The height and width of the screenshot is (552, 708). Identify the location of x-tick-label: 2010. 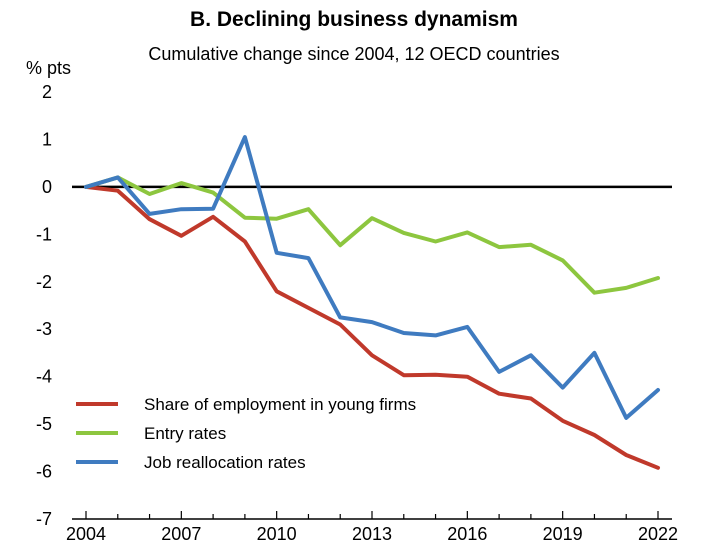
(277, 534).